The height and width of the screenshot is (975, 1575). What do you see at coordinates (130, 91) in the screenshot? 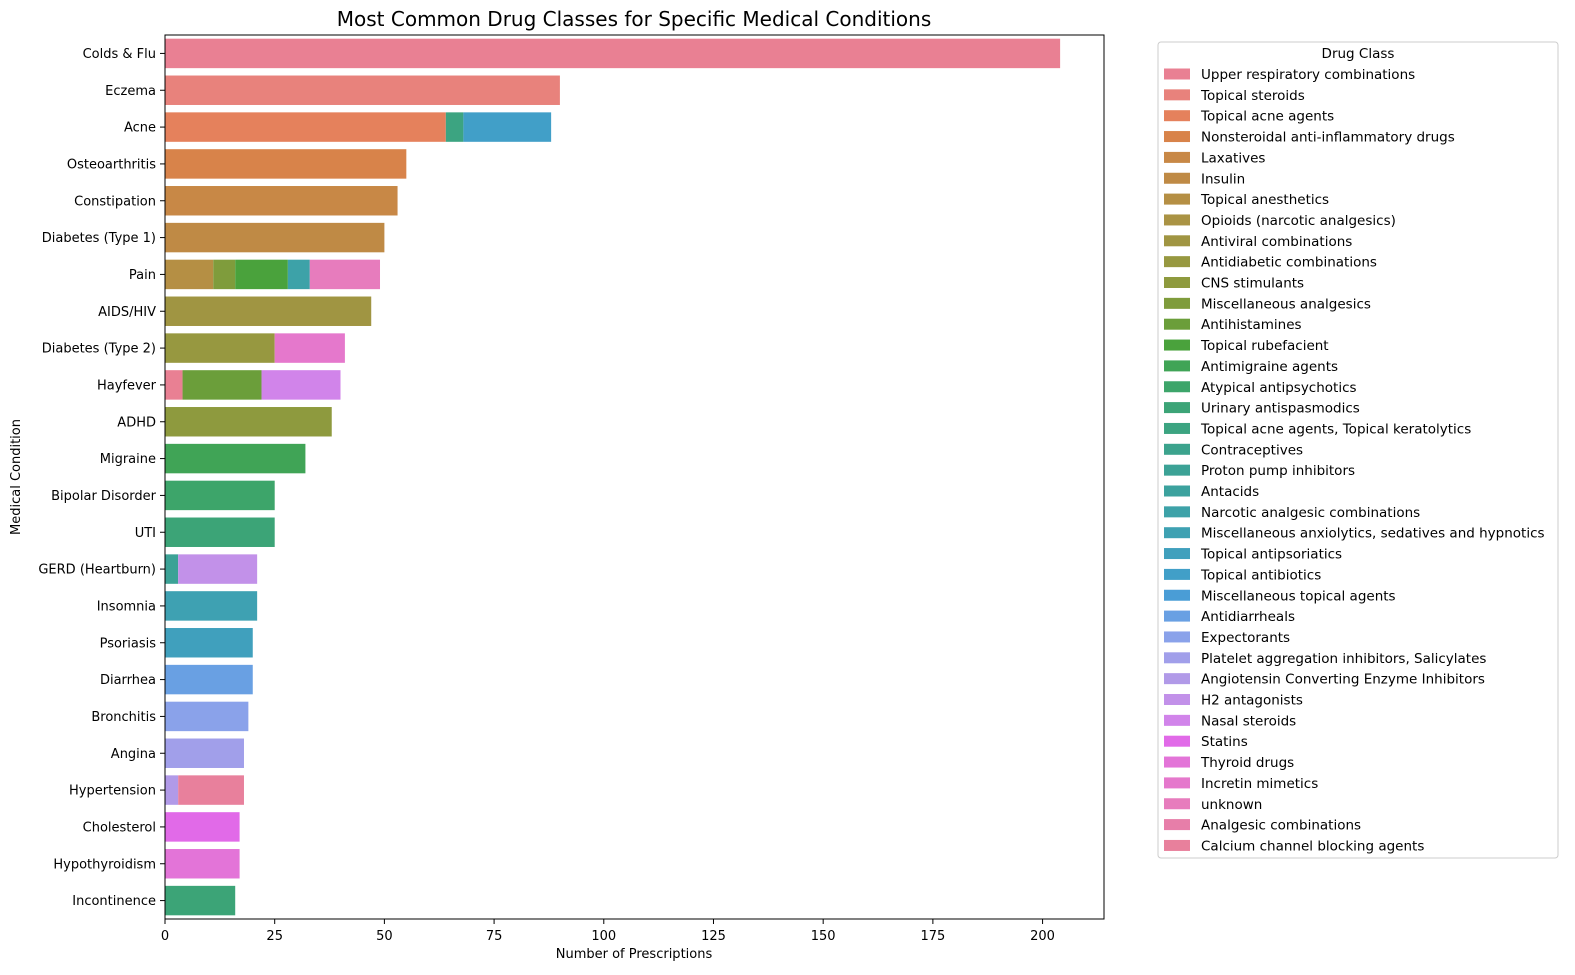
I see `y-tick-label: Eczema` at bounding box center [130, 91].